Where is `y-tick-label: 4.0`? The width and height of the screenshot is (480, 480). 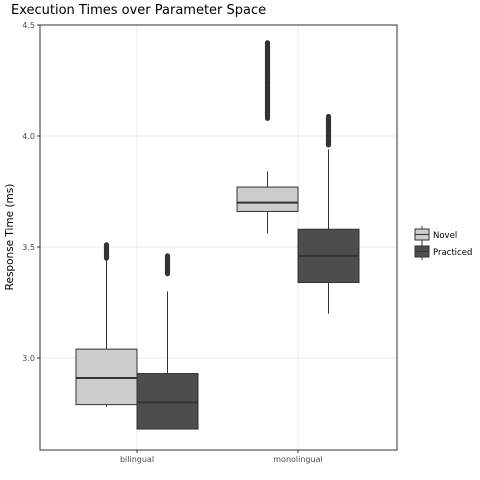 y-tick-label: 4.0 is located at coordinates (28, 136).